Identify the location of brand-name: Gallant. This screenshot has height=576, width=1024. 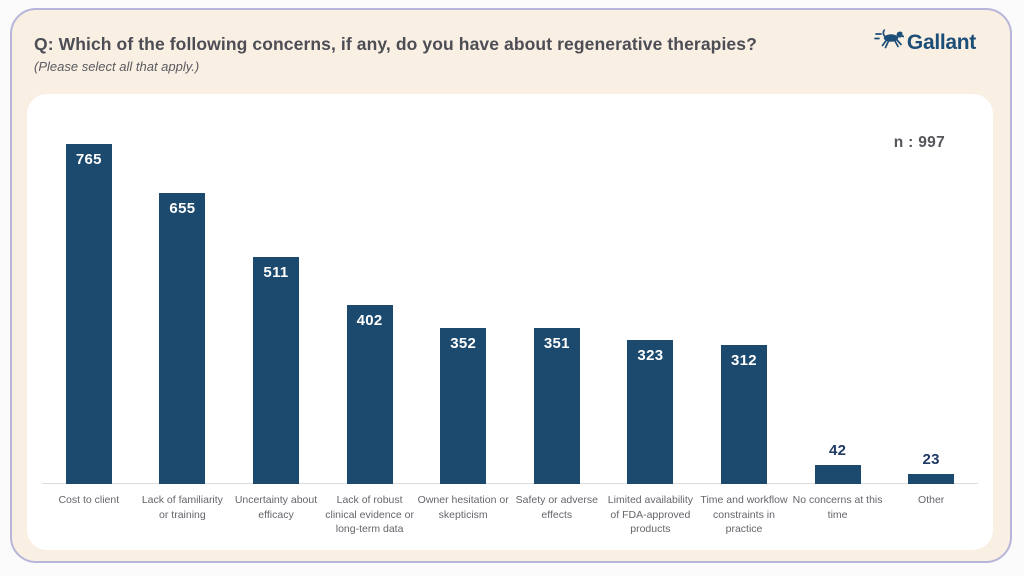
(941, 42).